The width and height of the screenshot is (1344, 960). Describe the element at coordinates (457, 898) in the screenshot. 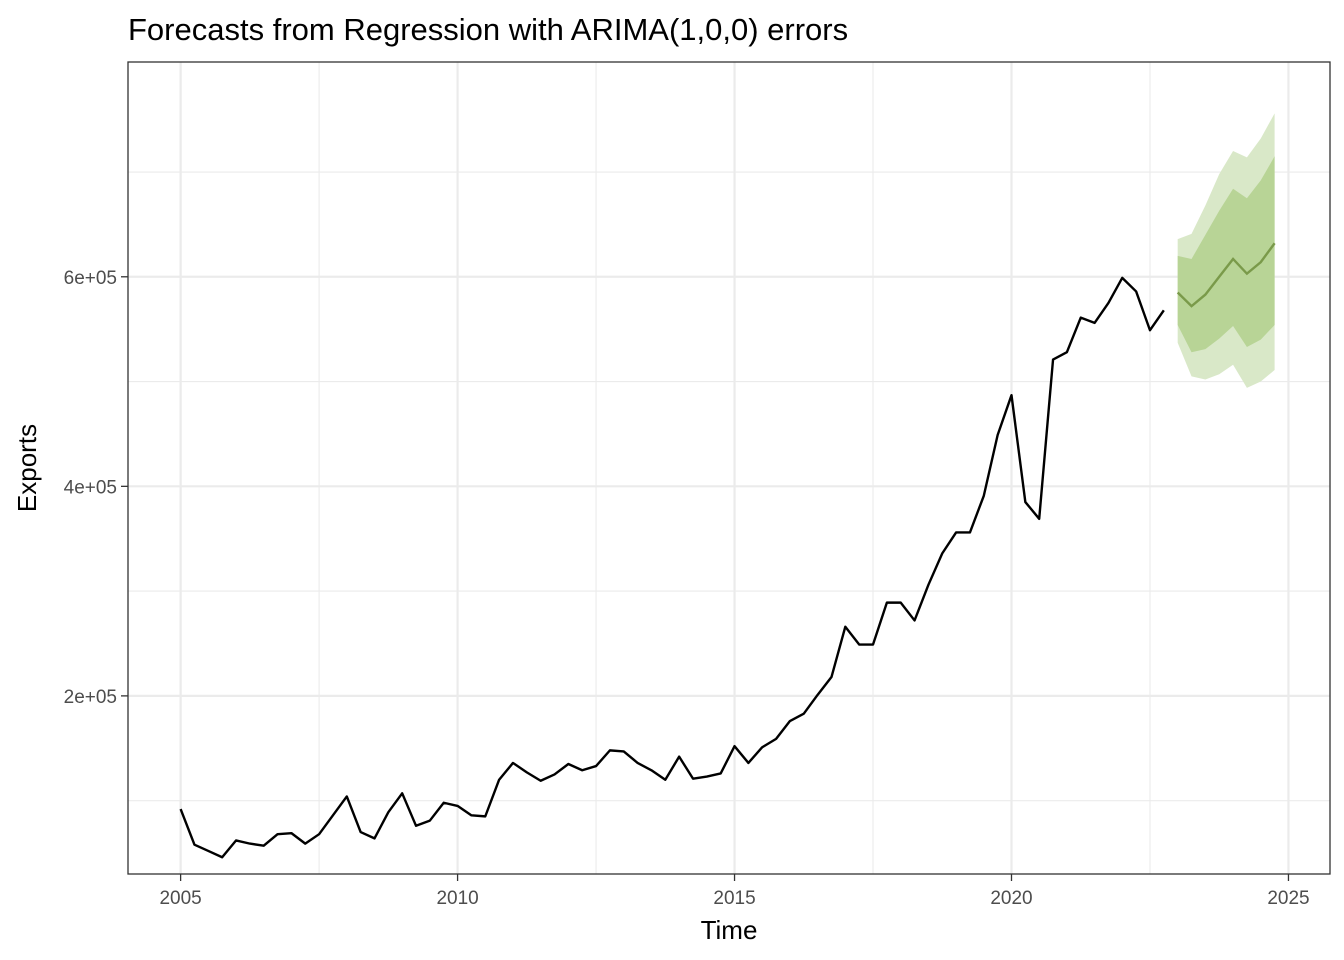

I see `x-tick-label: 2010` at that location.